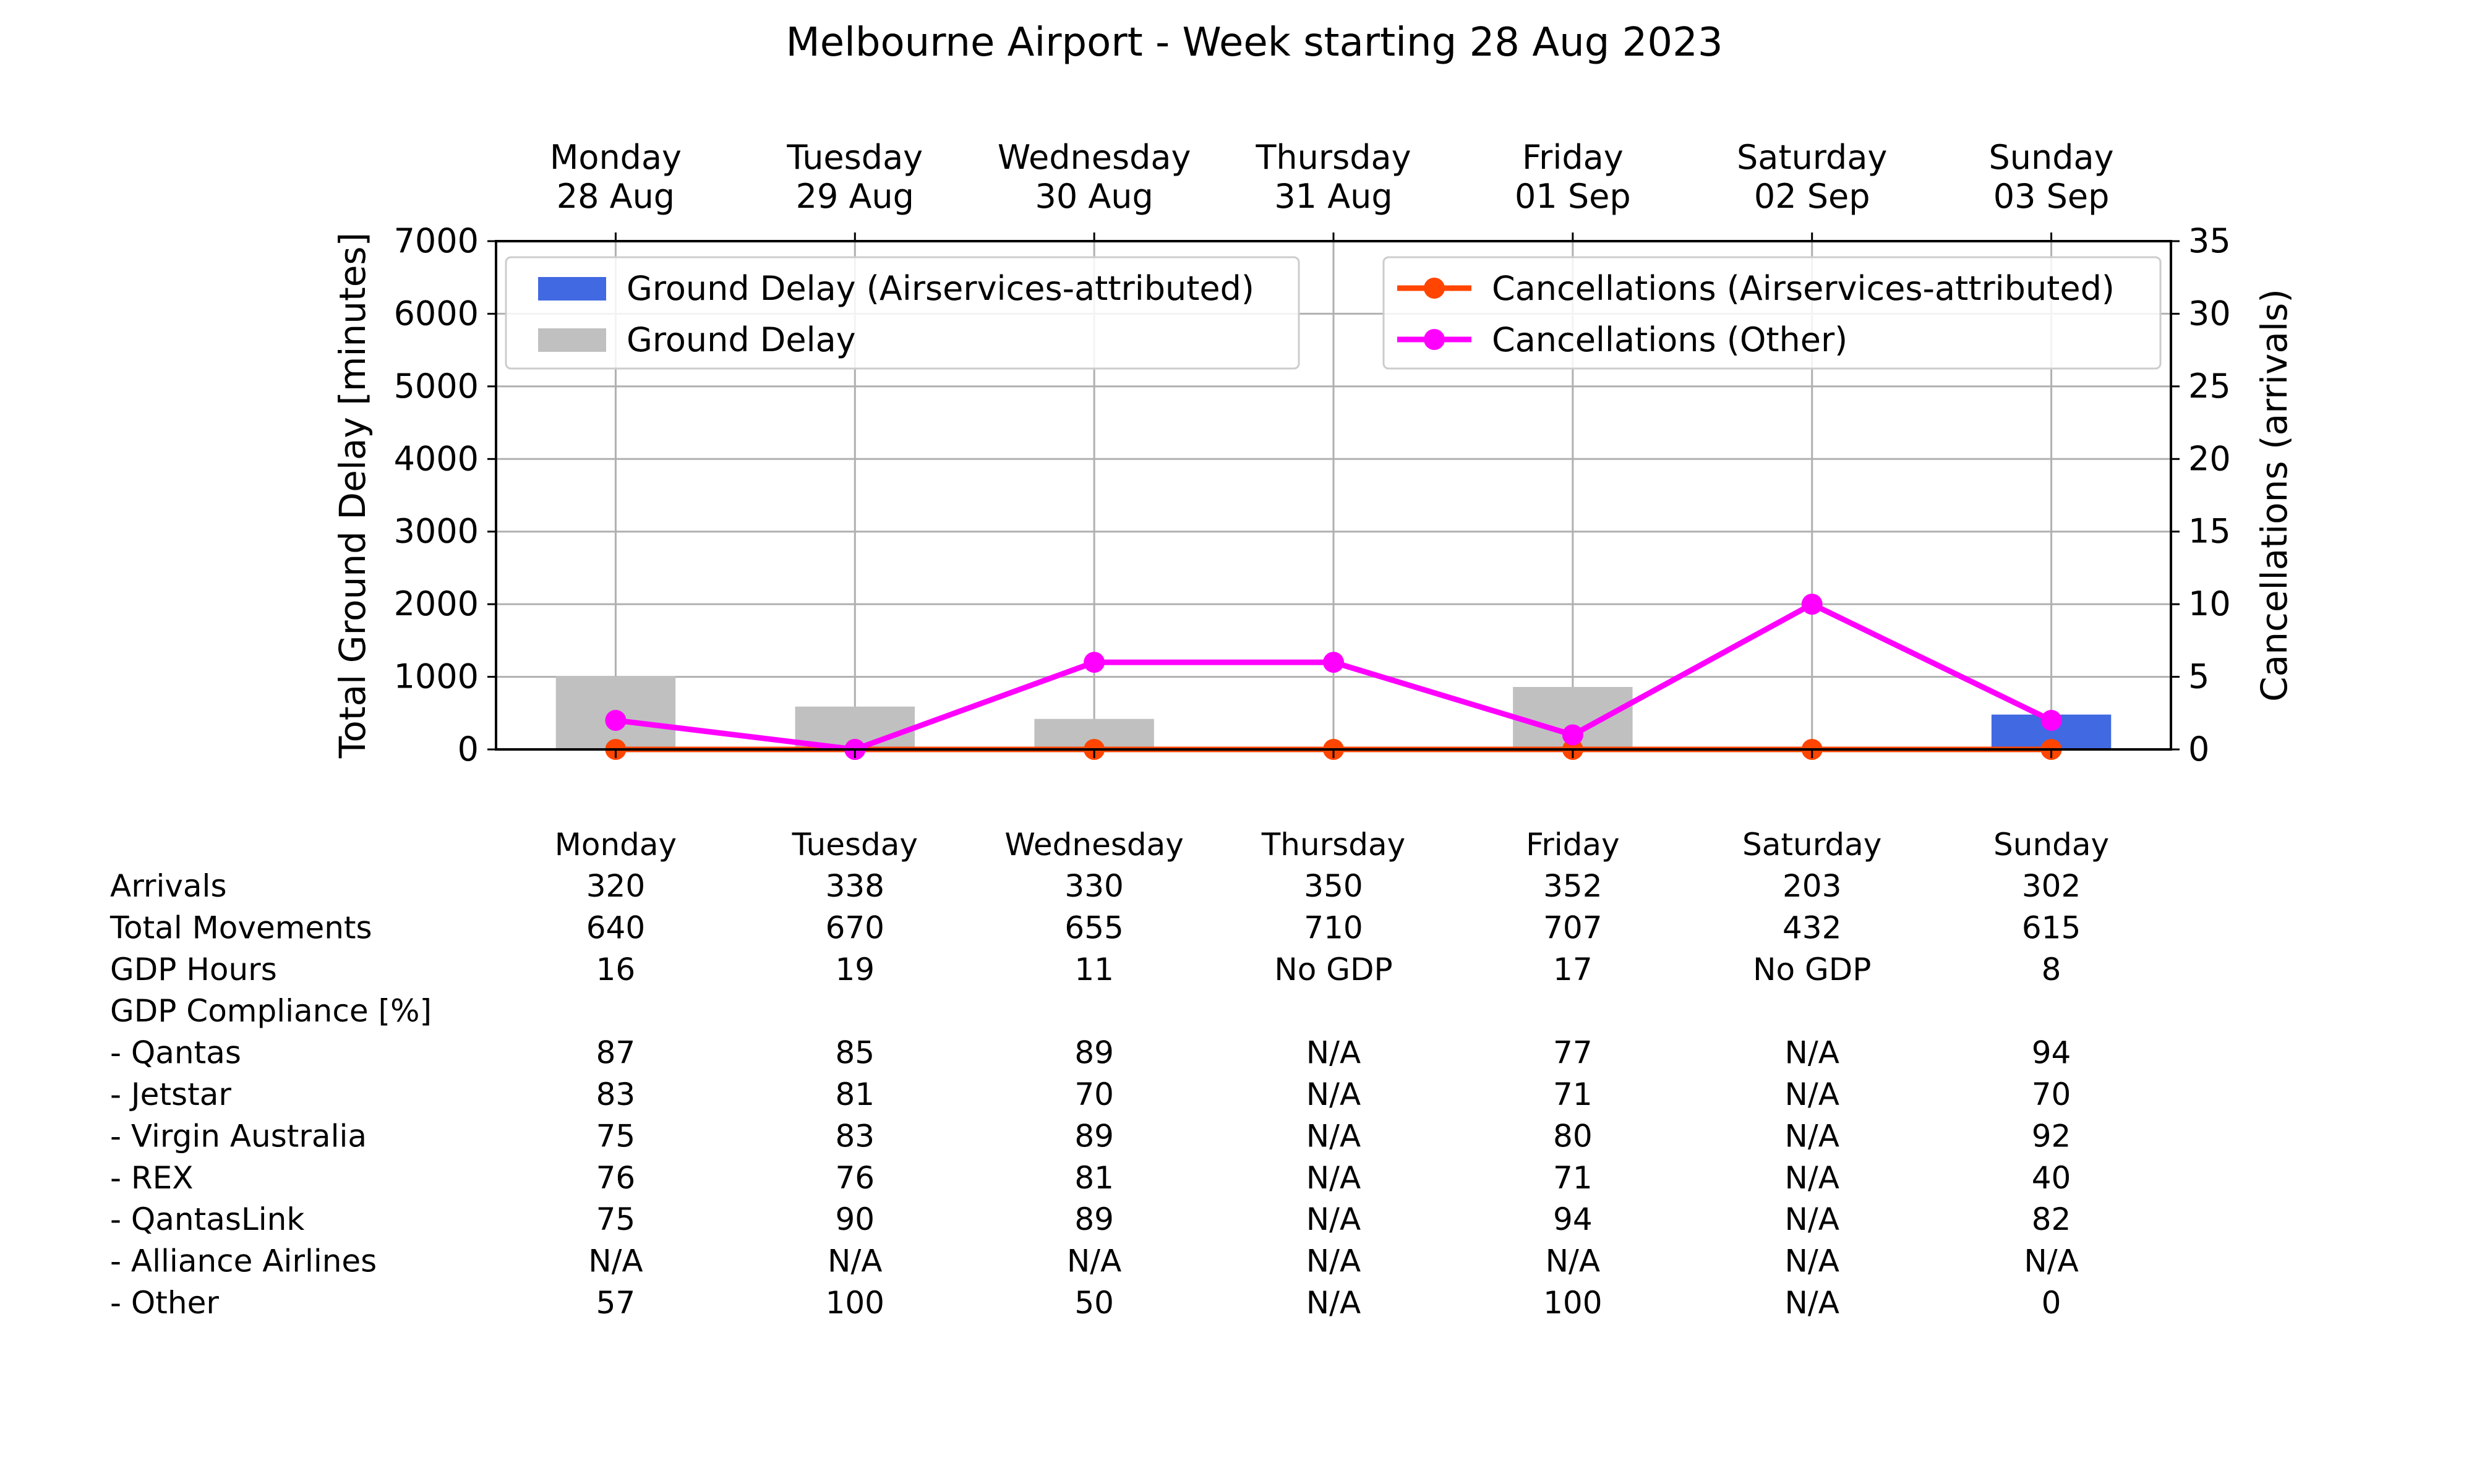 The width and height of the screenshot is (2474, 1484). What do you see at coordinates (2198, 676) in the screenshot?
I see `y2-tick-label: 5` at bounding box center [2198, 676].